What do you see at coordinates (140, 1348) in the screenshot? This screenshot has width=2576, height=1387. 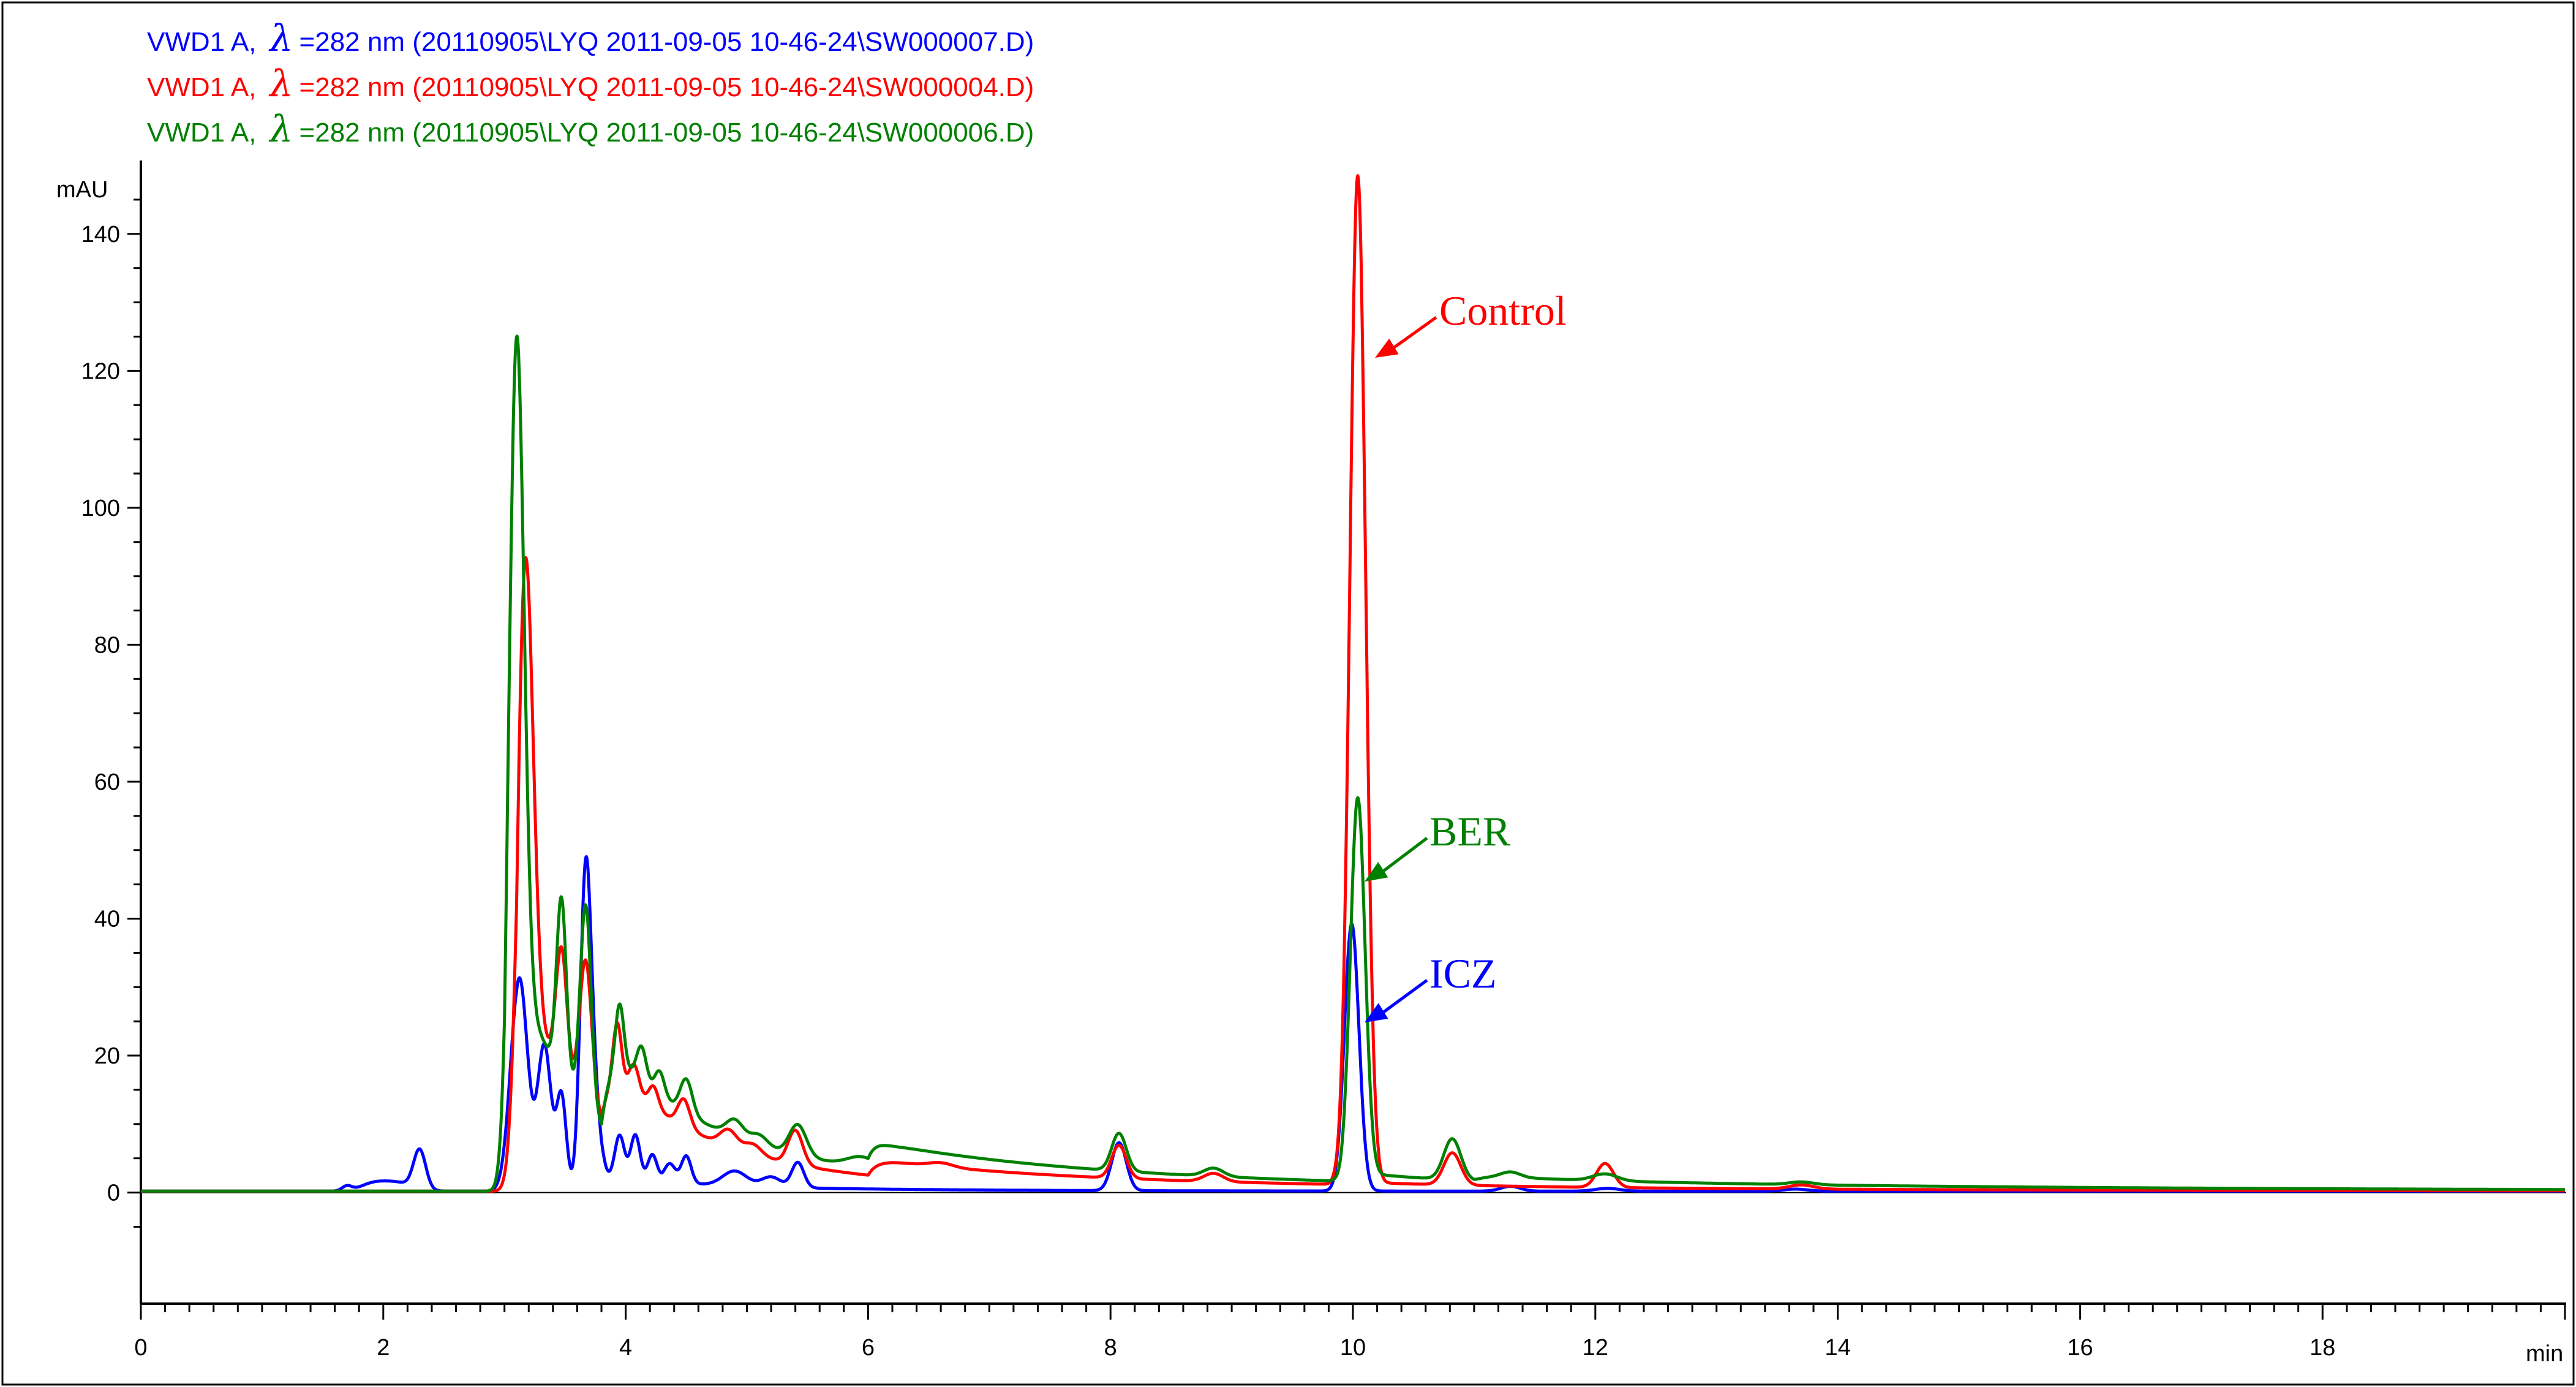 I see `x-tick-label: 0` at bounding box center [140, 1348].